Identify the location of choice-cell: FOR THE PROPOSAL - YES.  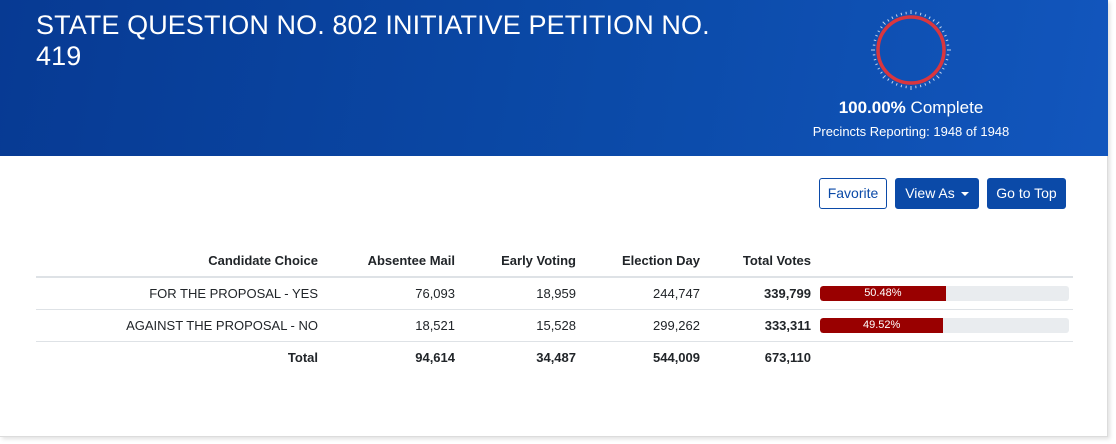
(177, 293).